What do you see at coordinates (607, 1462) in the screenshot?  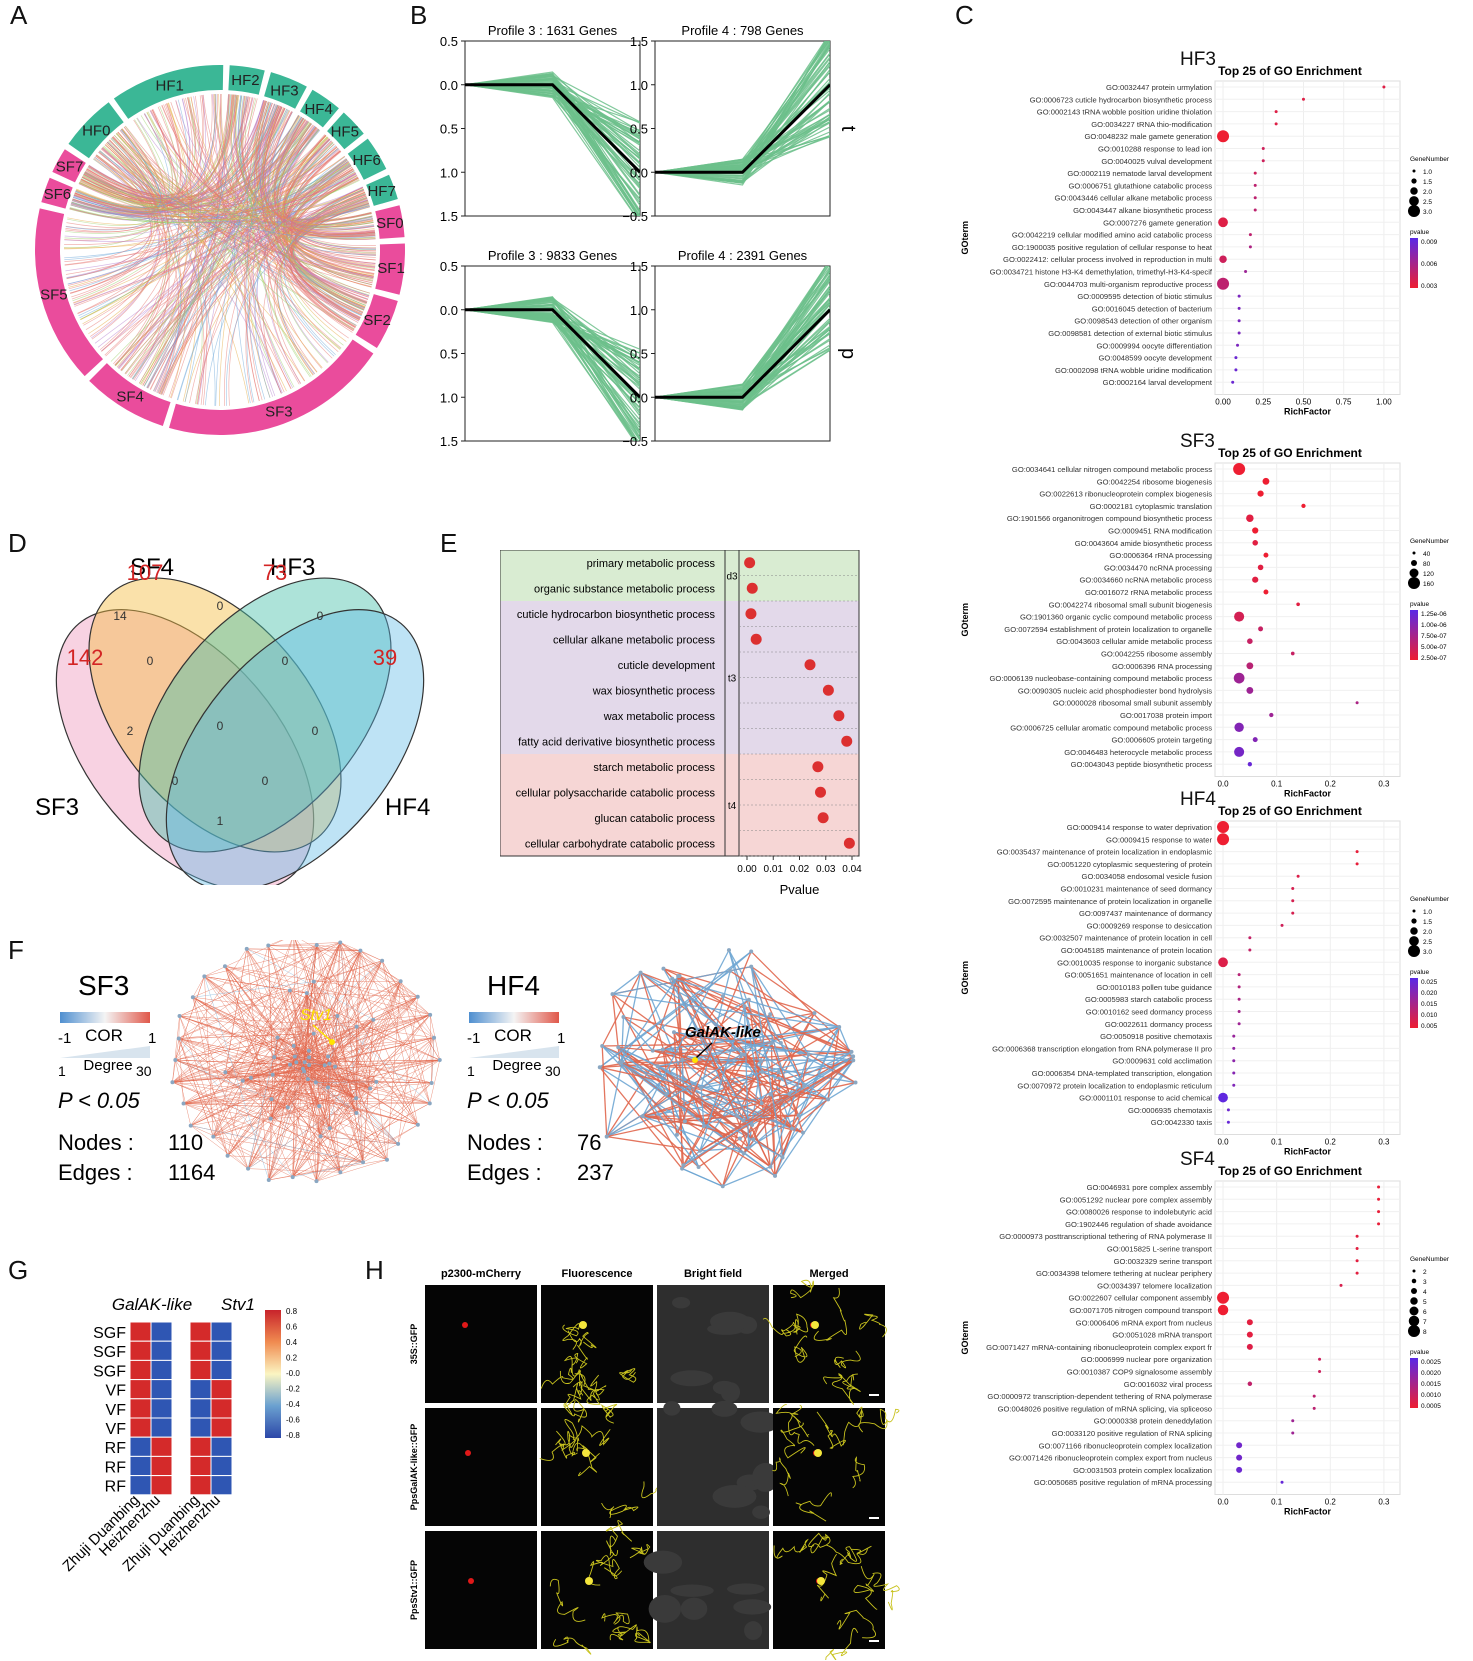 I see `microscopy-image` at bounding box center [607, 1462].